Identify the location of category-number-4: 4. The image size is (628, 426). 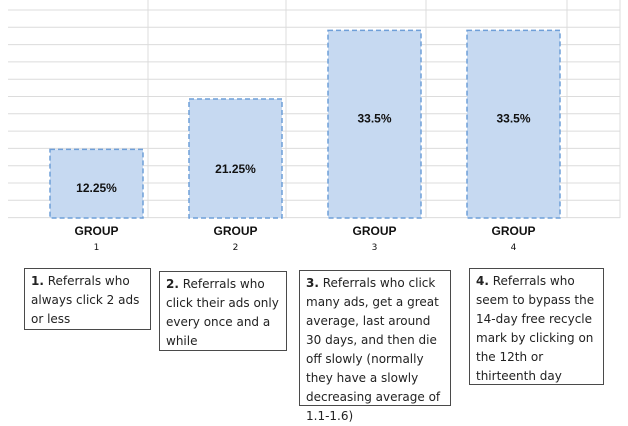
(514, 248).